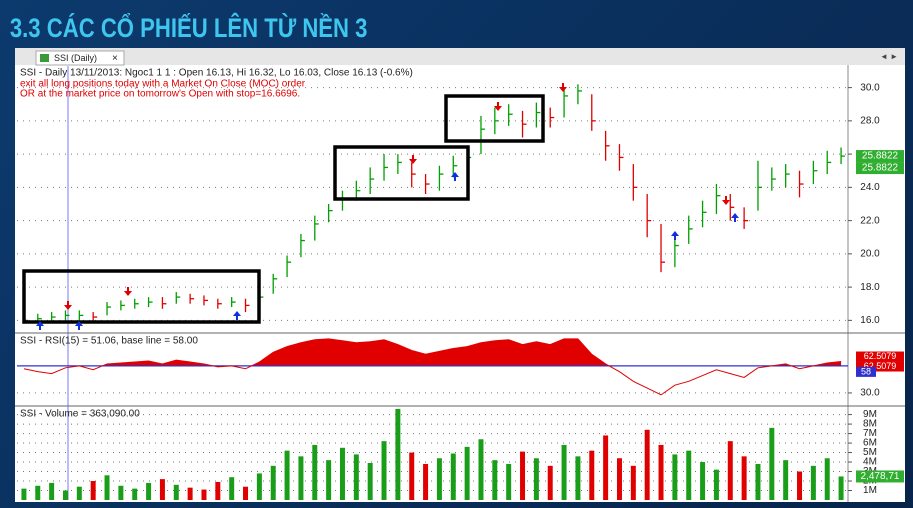  I want to click on y-tick-label: 22.0, so click(870, 220).